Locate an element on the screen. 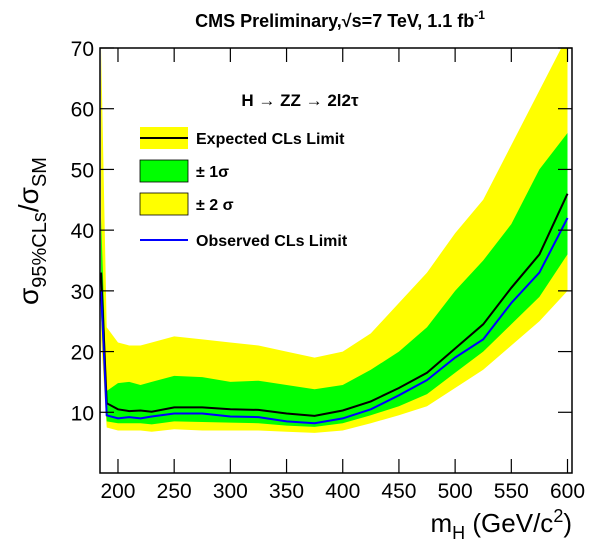 The image size is (595, 545). y-tick-label: 60 is located at coordinates (82, 110).